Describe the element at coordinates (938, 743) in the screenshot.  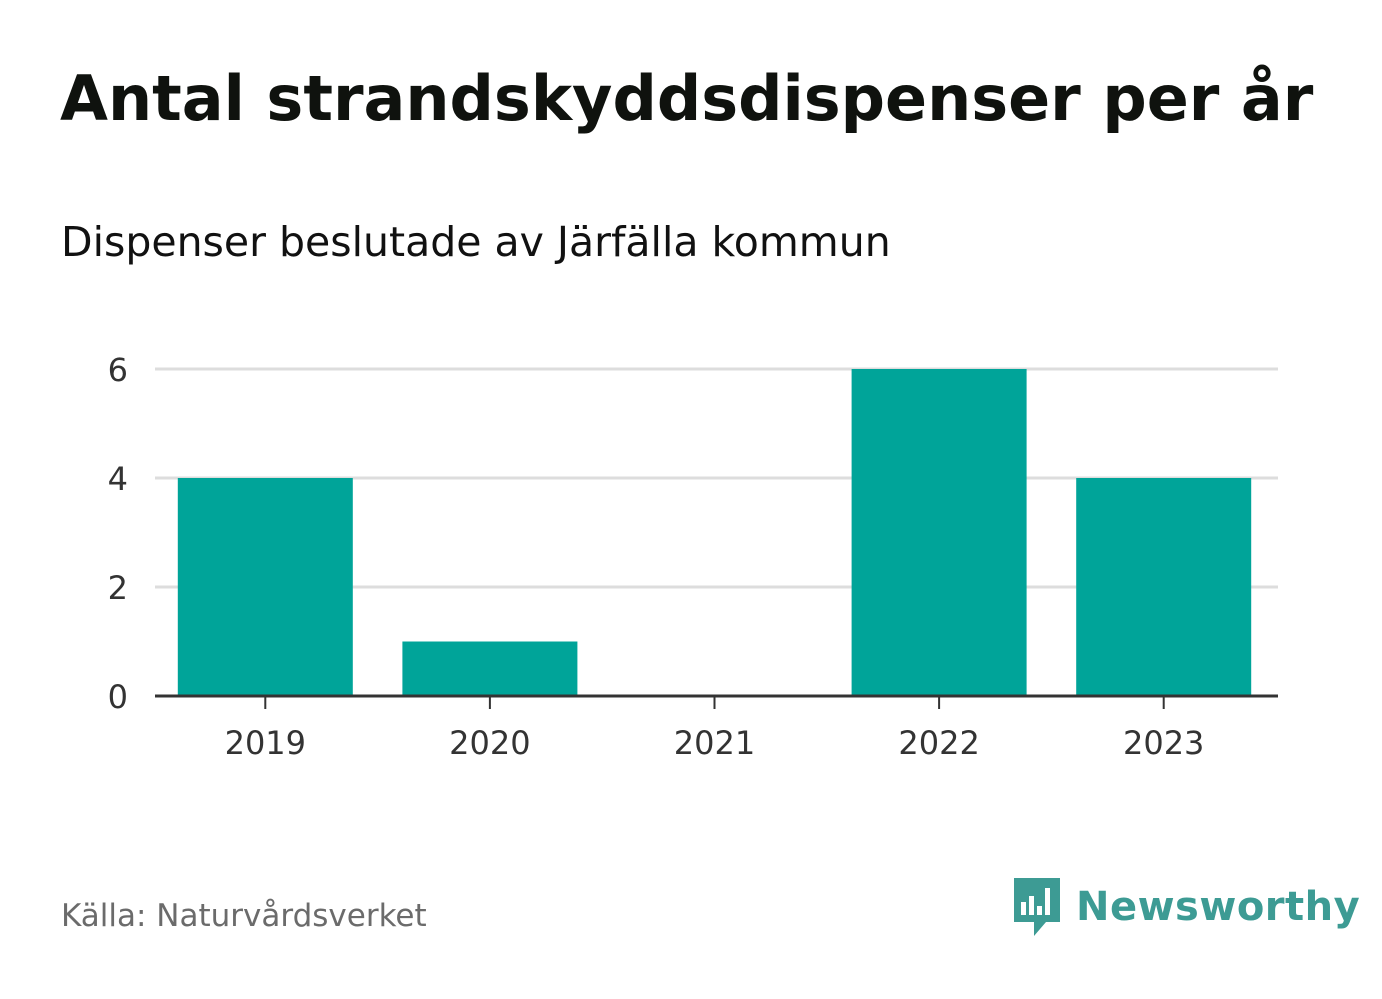
I see `x-tick-label: 2022` at that location.